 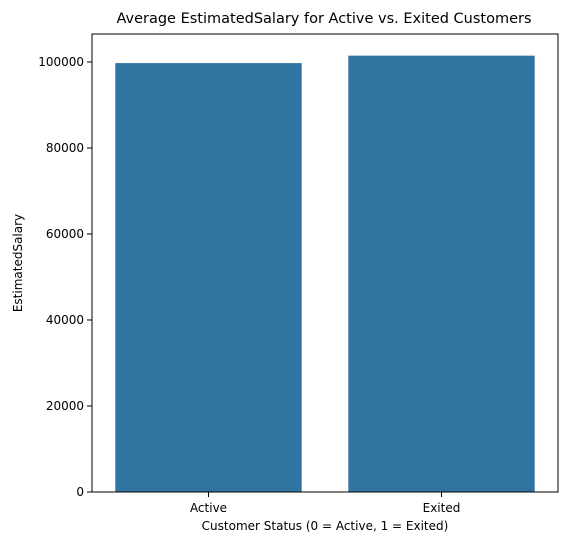 I want to click on y-tick-label: 60000, so click(x=65, y=234).